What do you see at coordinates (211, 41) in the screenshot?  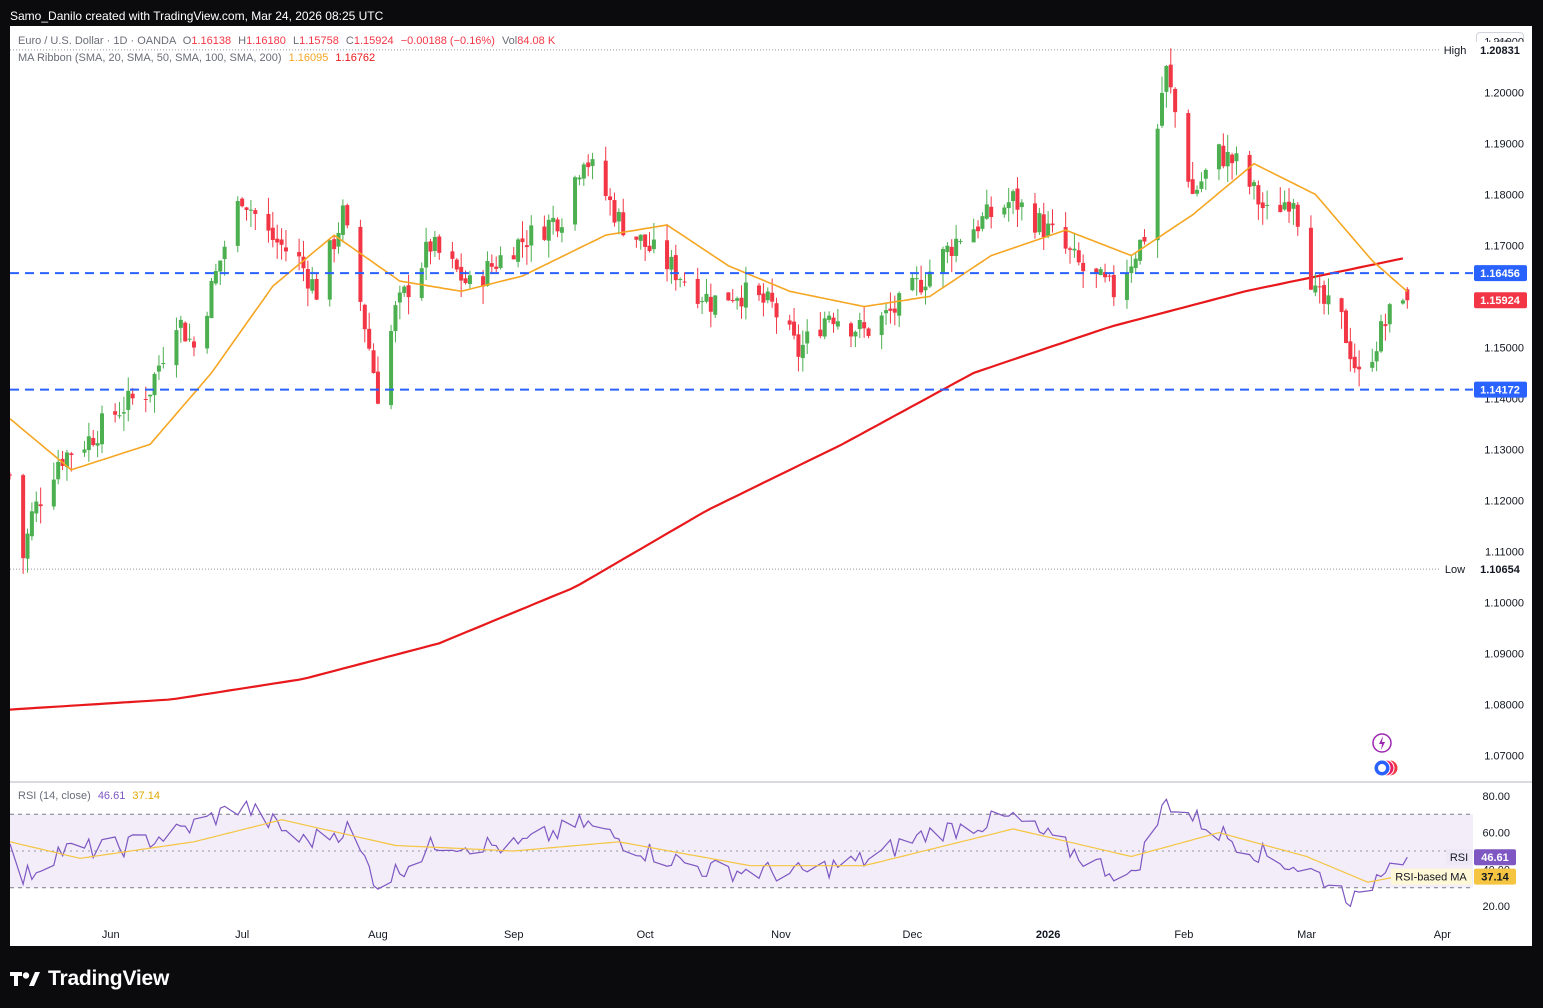 I see `open-value: 1.16138` at bounding box center [211, 41].